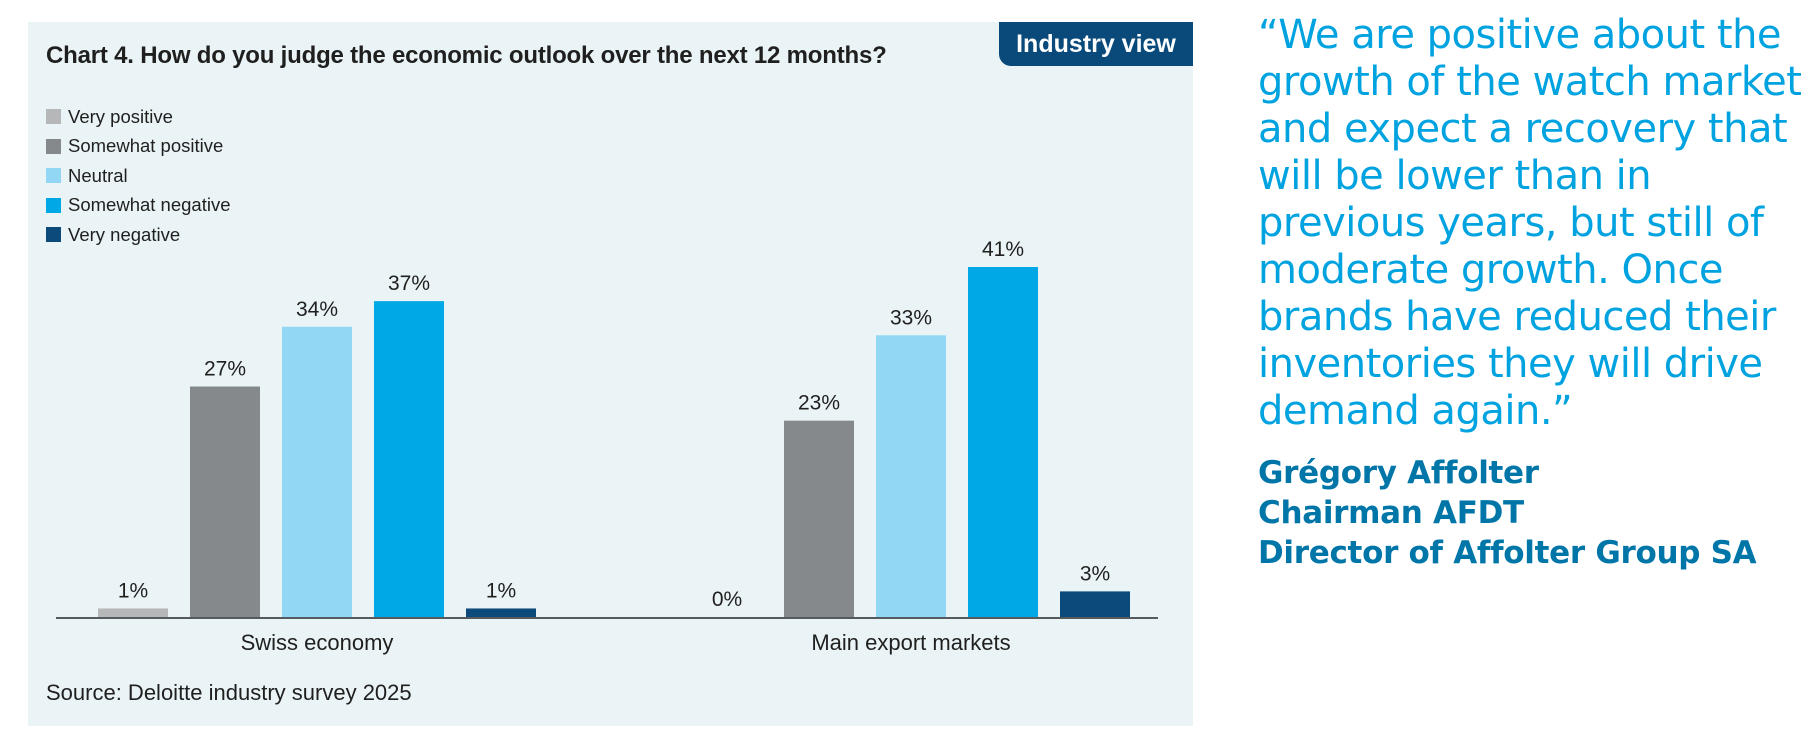 This screenshot has width=1808, height=736. What do you see at coordinates (120, 116) in the screenshot?
I see `legend-label: Very positive` at bounding box center [120, 116].